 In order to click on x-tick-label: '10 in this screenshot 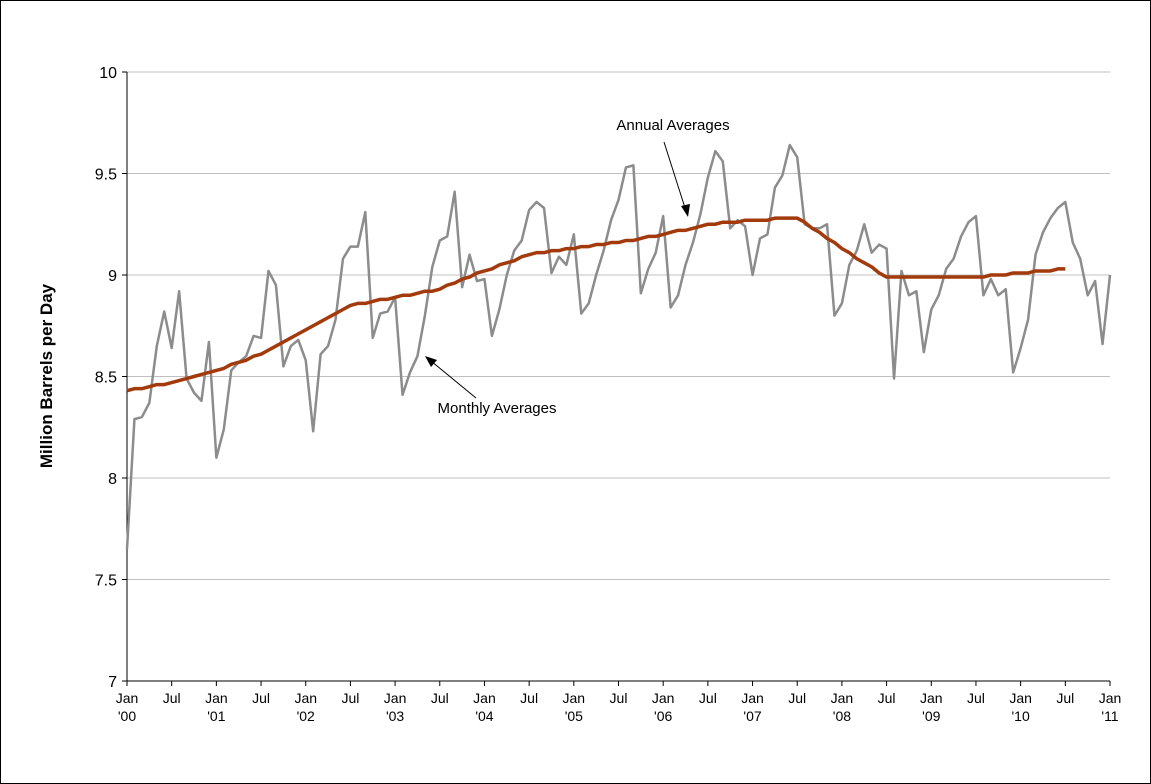, I will do `click(1021, 716)`.